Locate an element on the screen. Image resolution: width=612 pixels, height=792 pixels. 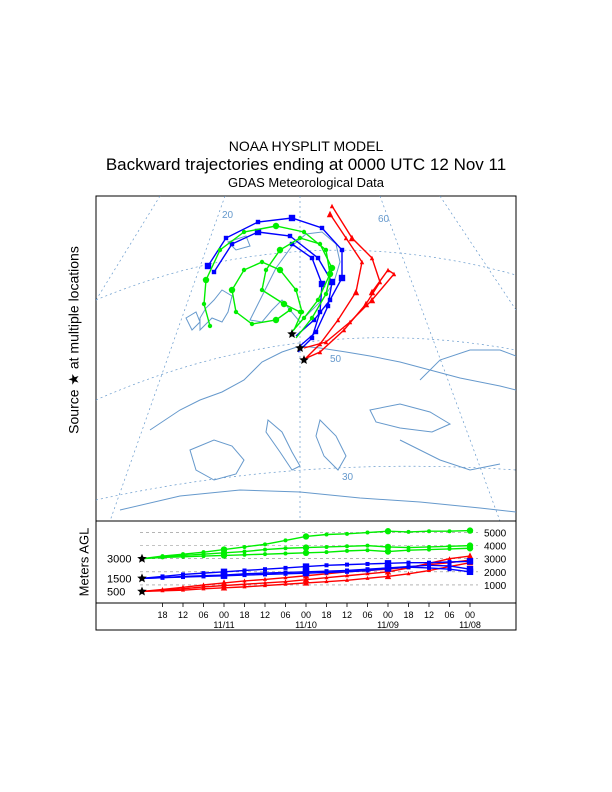
north-africa-coast is located at coordinates (317, 501).